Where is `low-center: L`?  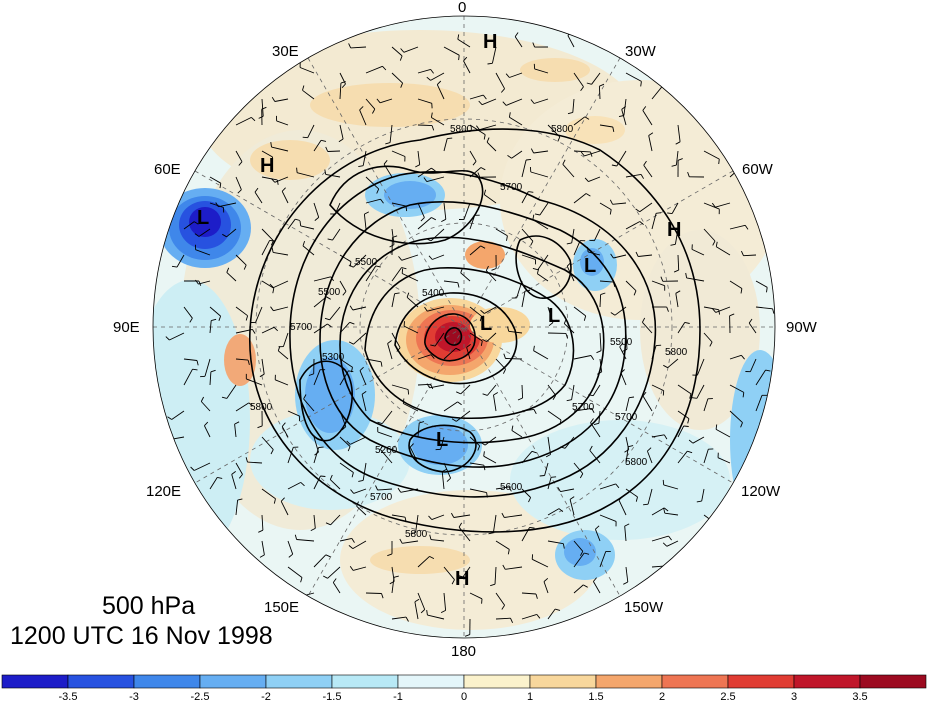
low-center: L is located at coordinates (203, 218).